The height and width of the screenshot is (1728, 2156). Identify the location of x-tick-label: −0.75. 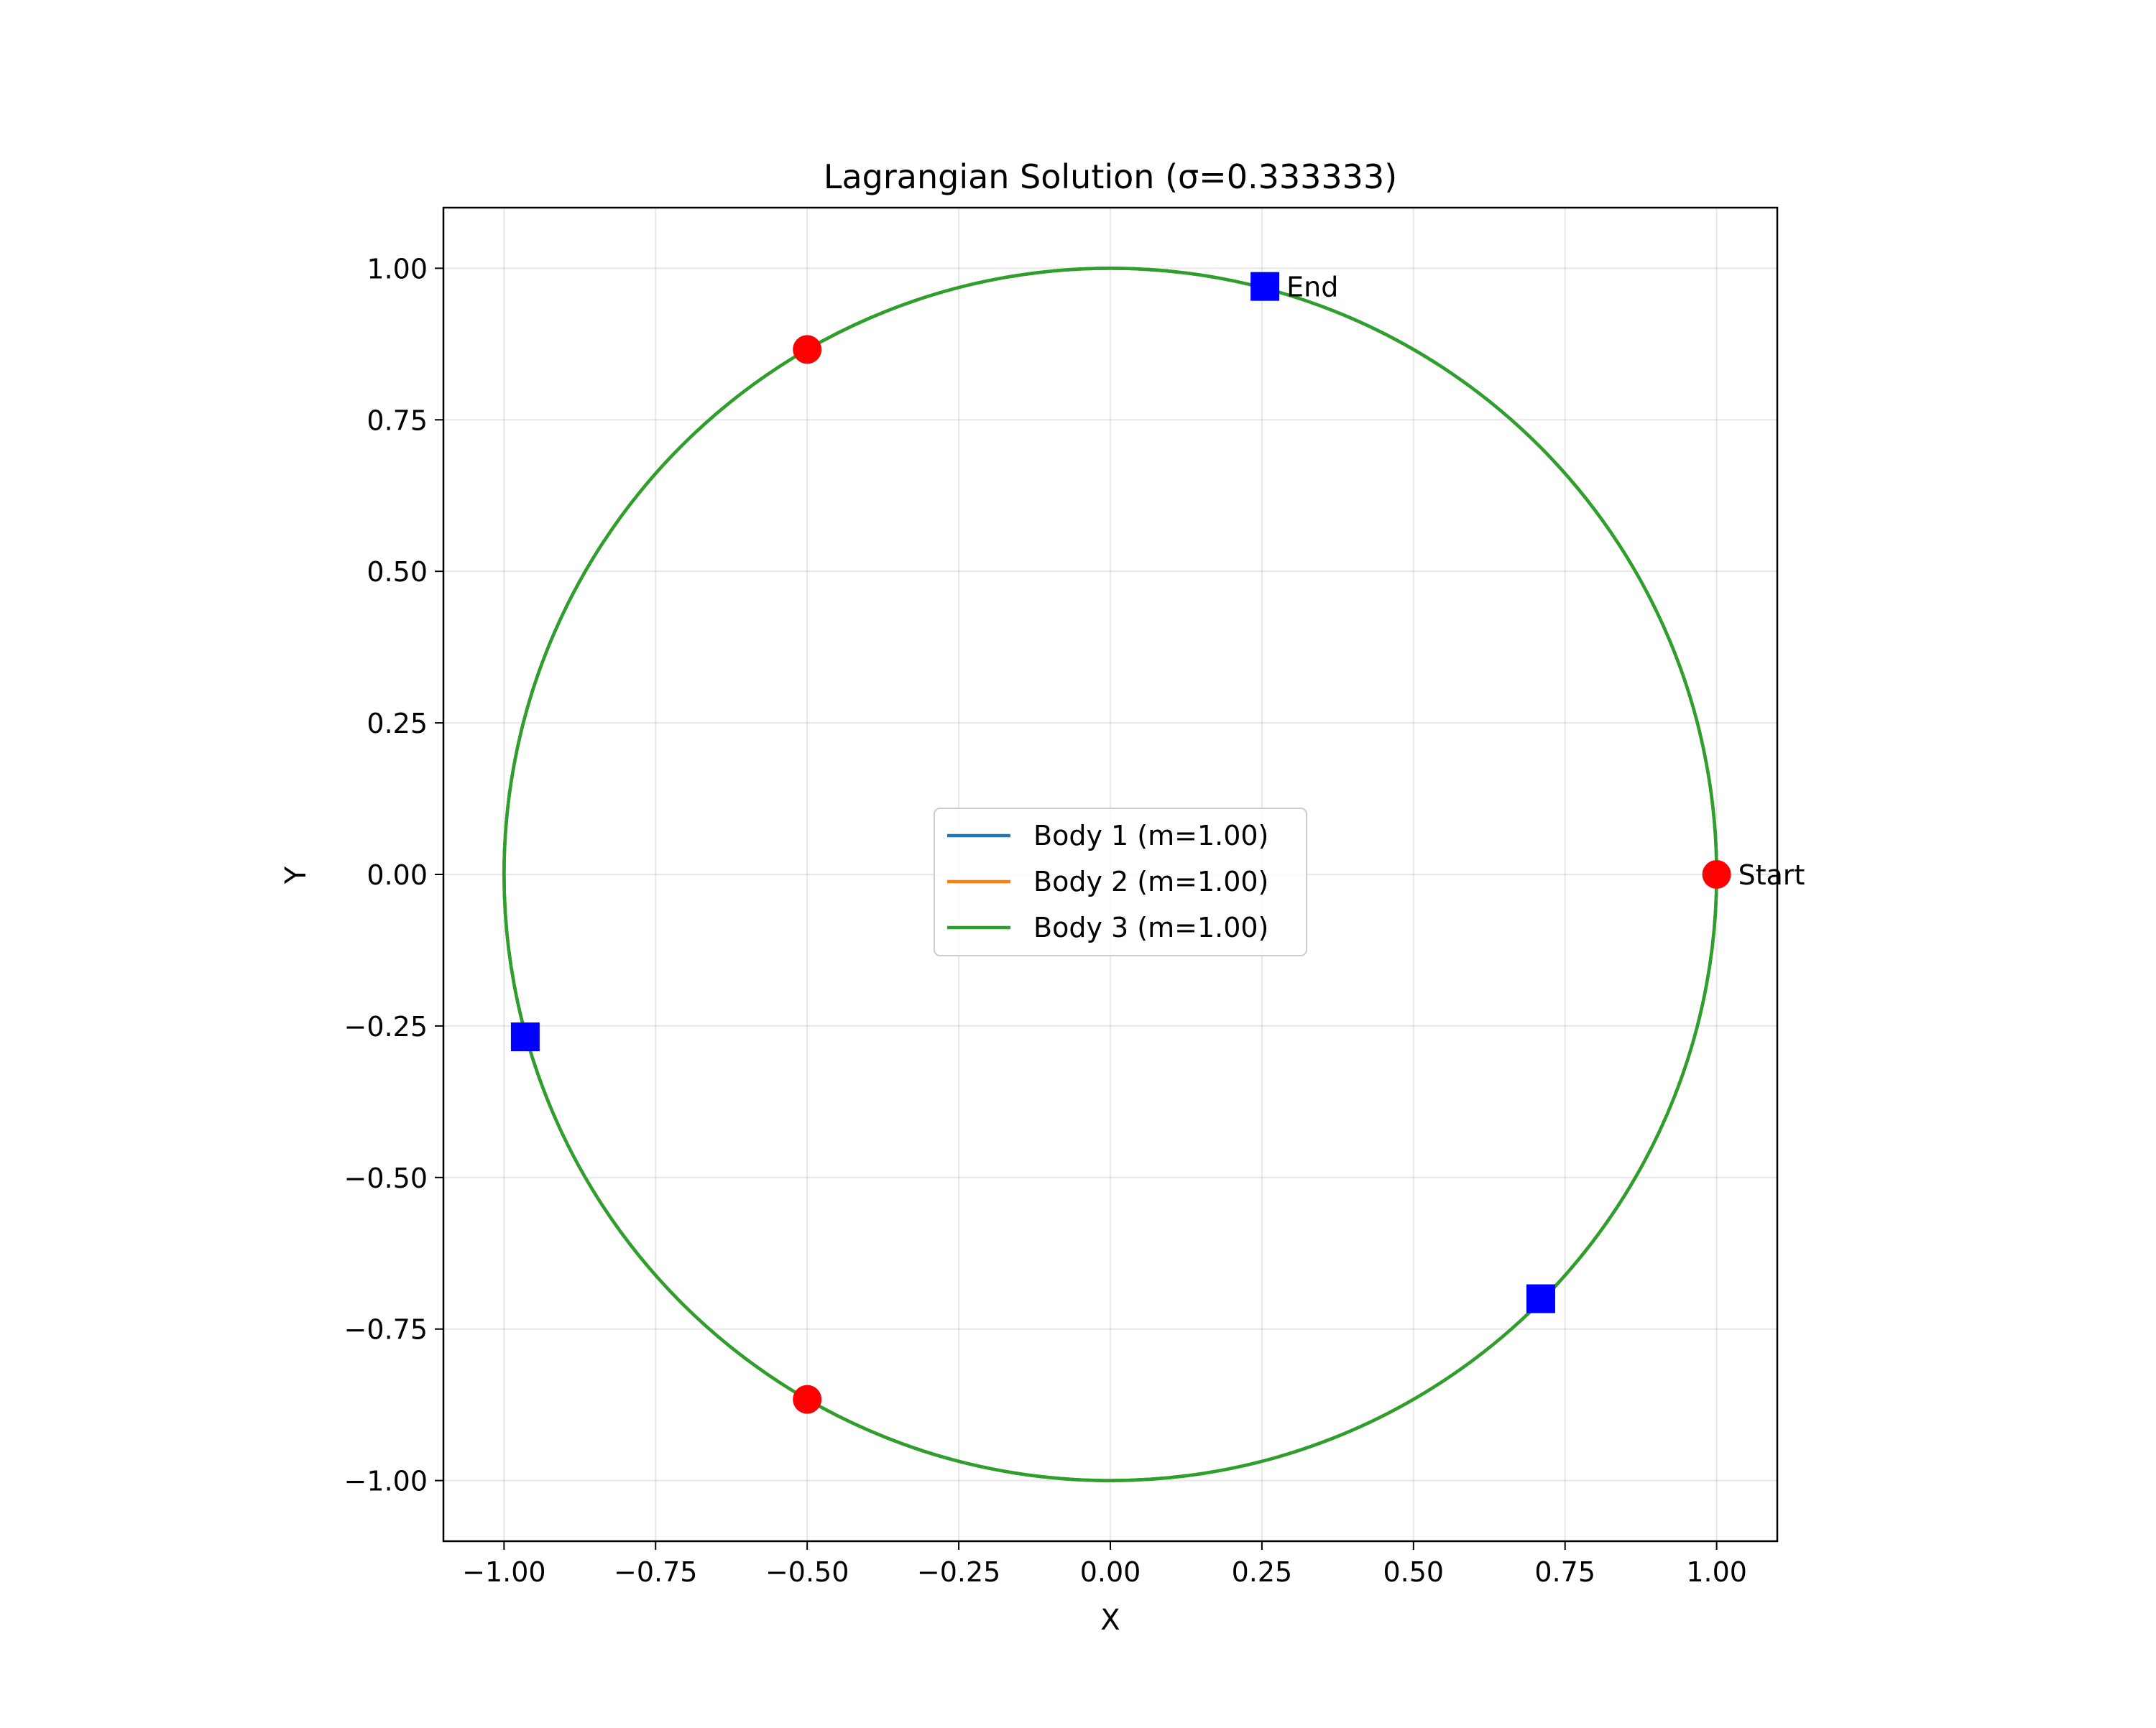
(655, 1572).